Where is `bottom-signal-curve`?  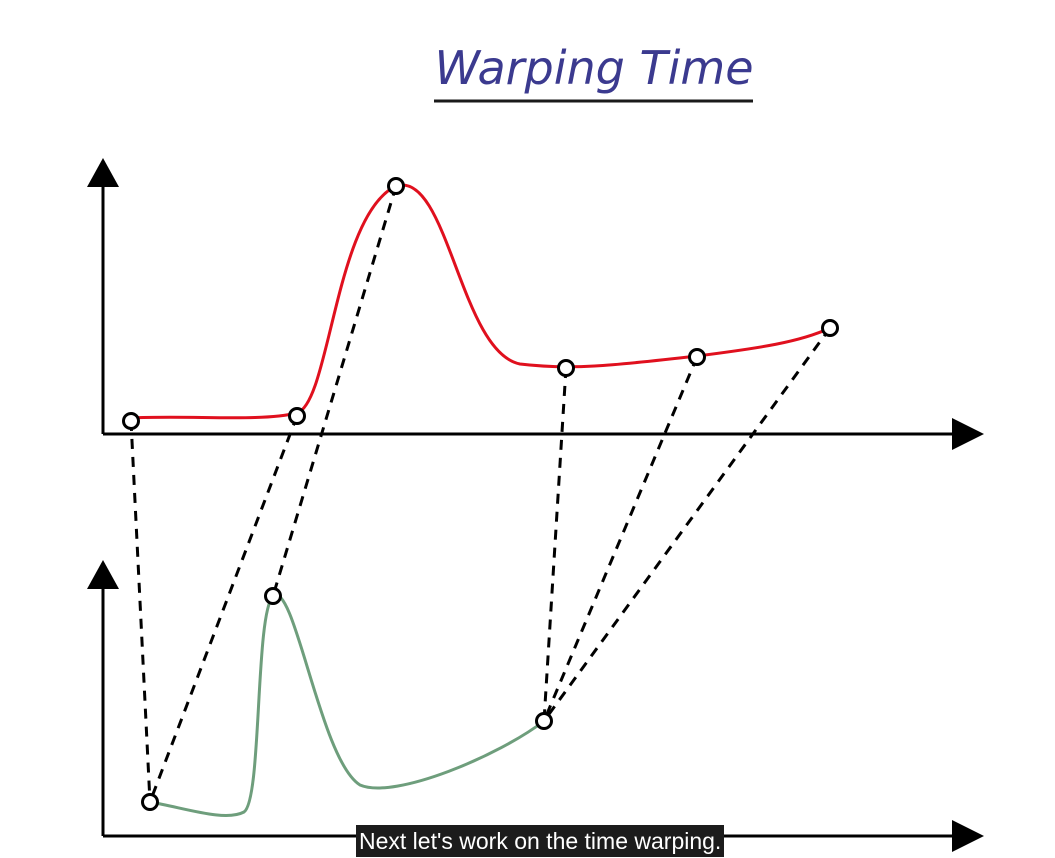
bottom-signal-curve is located at coordinates (347, 705).